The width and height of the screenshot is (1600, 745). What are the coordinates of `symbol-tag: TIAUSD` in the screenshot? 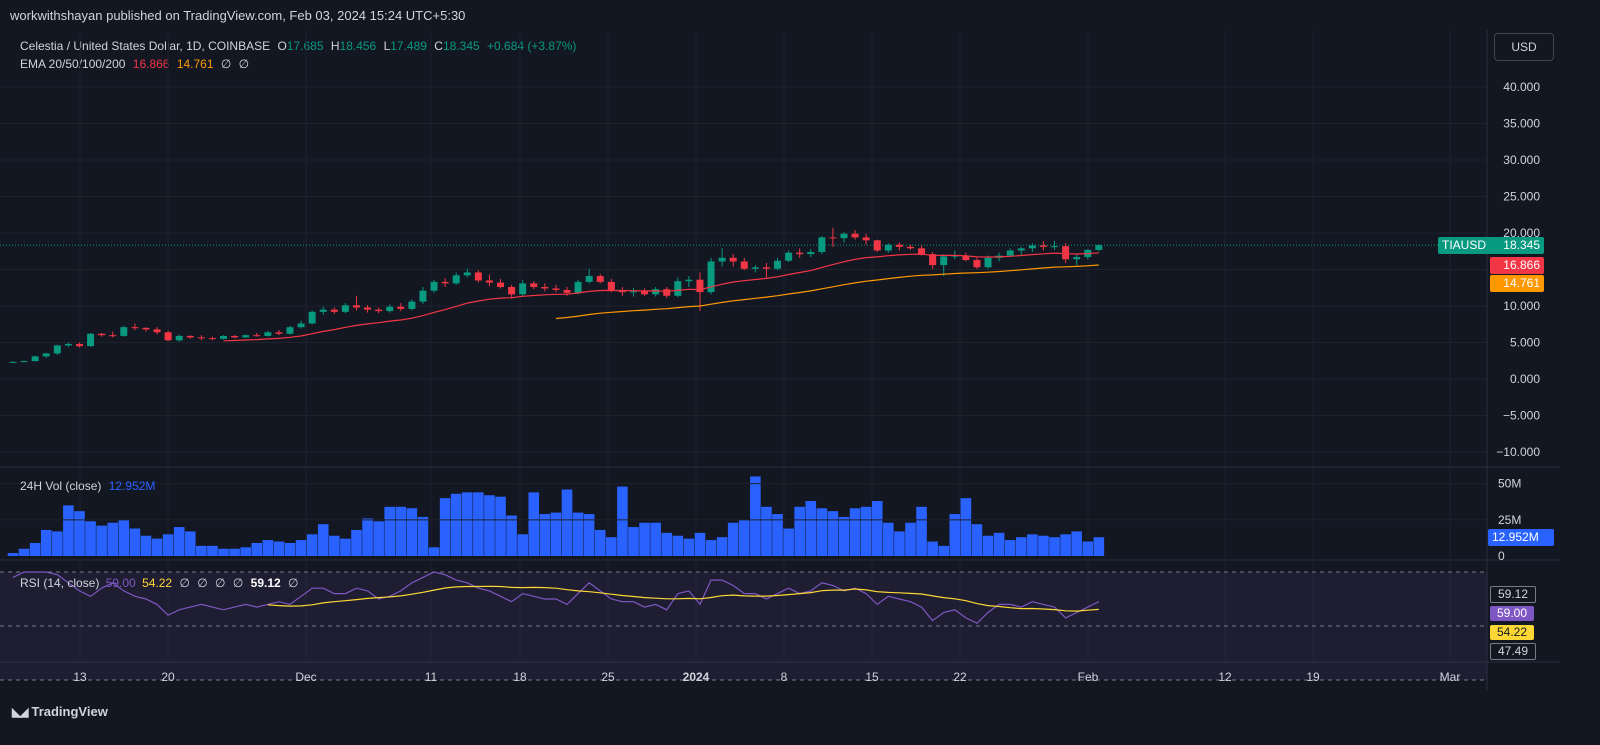 It's located at (1464, 245).